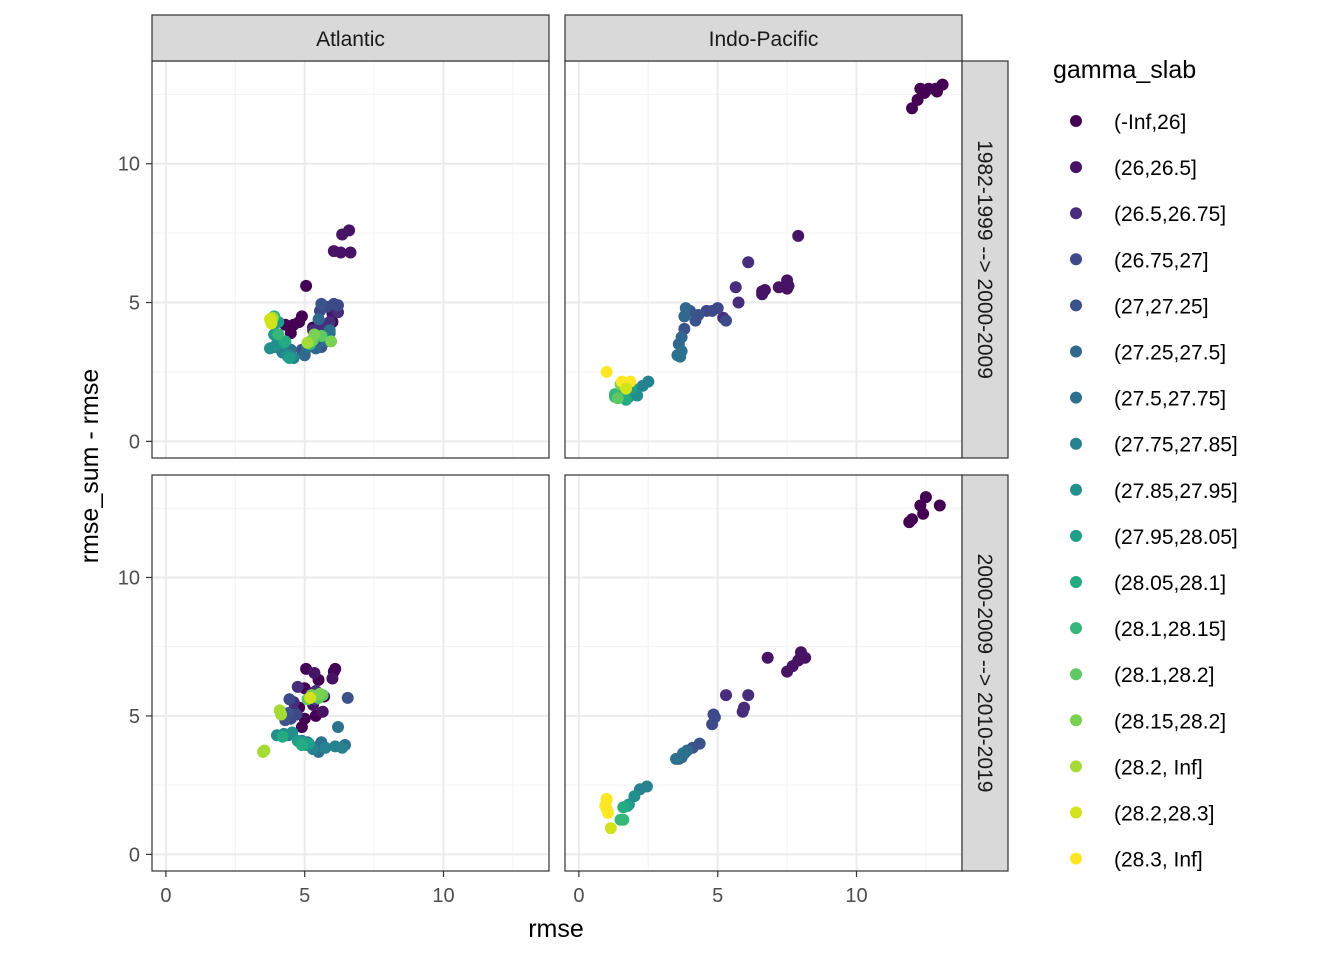 The width and height of the screenshot is (1344, 960). Describe the element at coordinates (1161, 306) in the screenshot. I see `legend-label: (27,27.25]` at that location.